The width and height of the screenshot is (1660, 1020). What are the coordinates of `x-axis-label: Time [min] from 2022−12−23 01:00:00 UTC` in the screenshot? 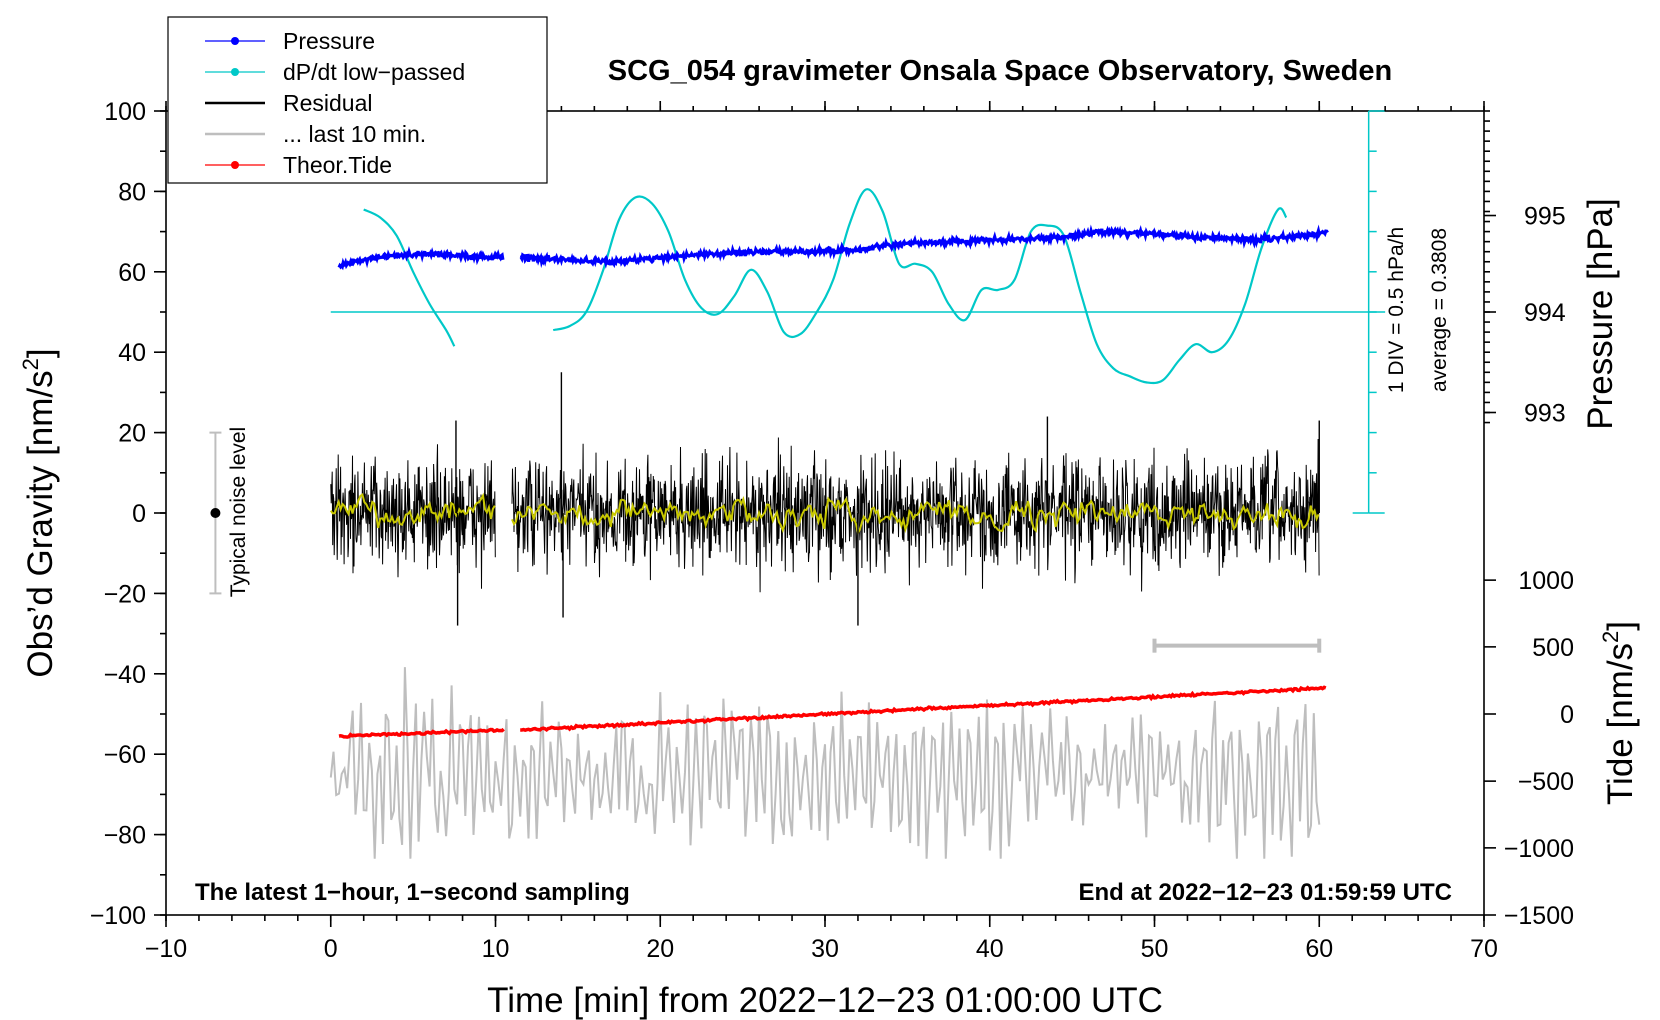 It's located at (825, 1000).